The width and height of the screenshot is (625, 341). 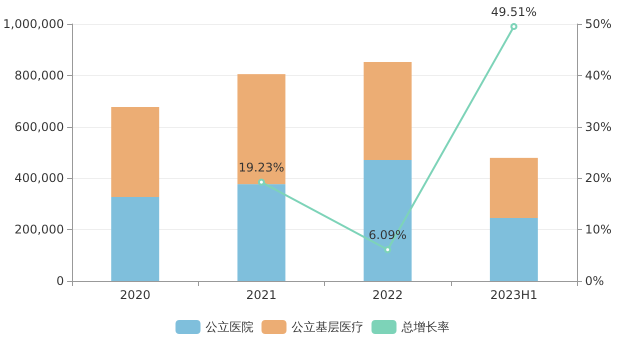 What do you see at coordinates (387, 295) in the screenshot?
I see `x-tick-label: 2022` at bounding box center [387, 295].